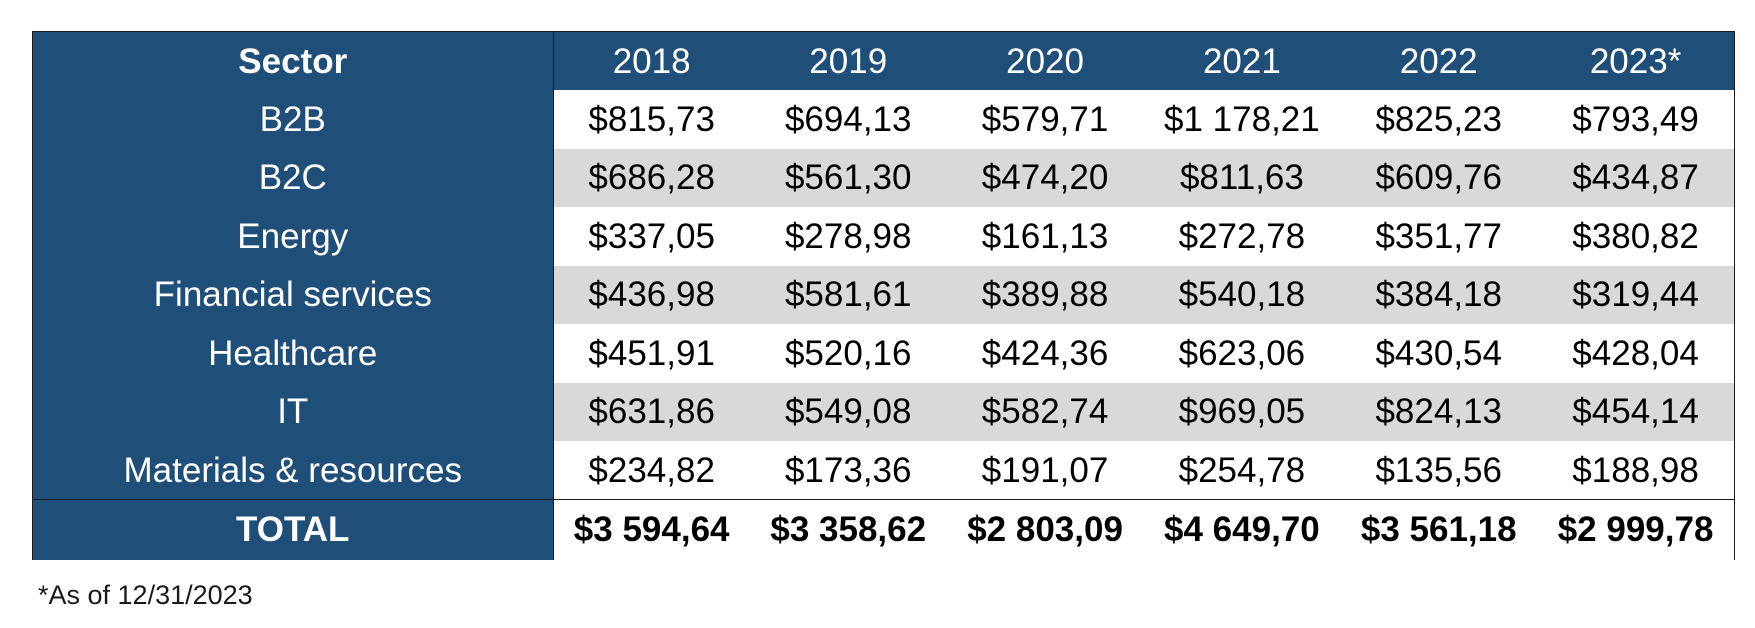 The width and height of the screenshot is (1755, 628). What do you see at coordinates (1242, 61) in the screenshot?
I see `column-header-2021: 2021` at bounding box center [1242, 61].